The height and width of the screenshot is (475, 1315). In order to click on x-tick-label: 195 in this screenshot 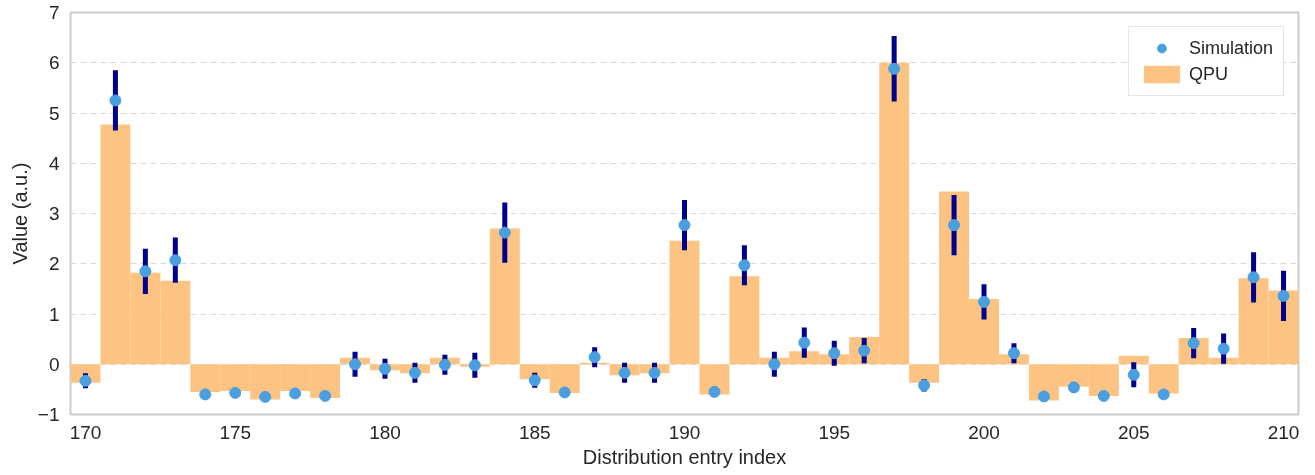, I will do `click(834, 432)`.